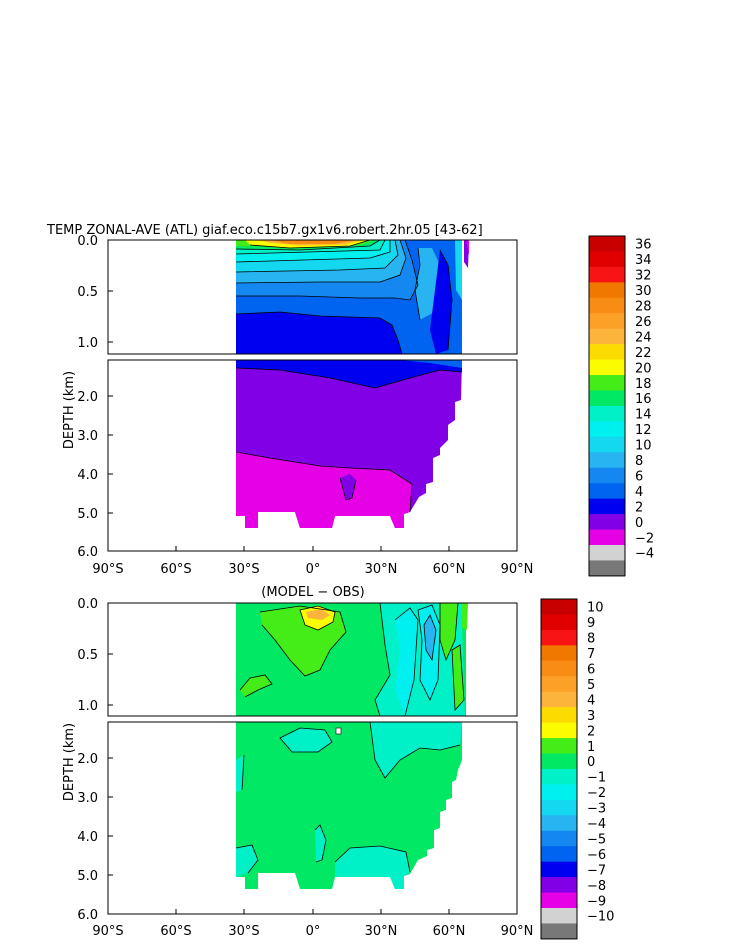  I want to click on temp-upper-field, so click(352, 297).